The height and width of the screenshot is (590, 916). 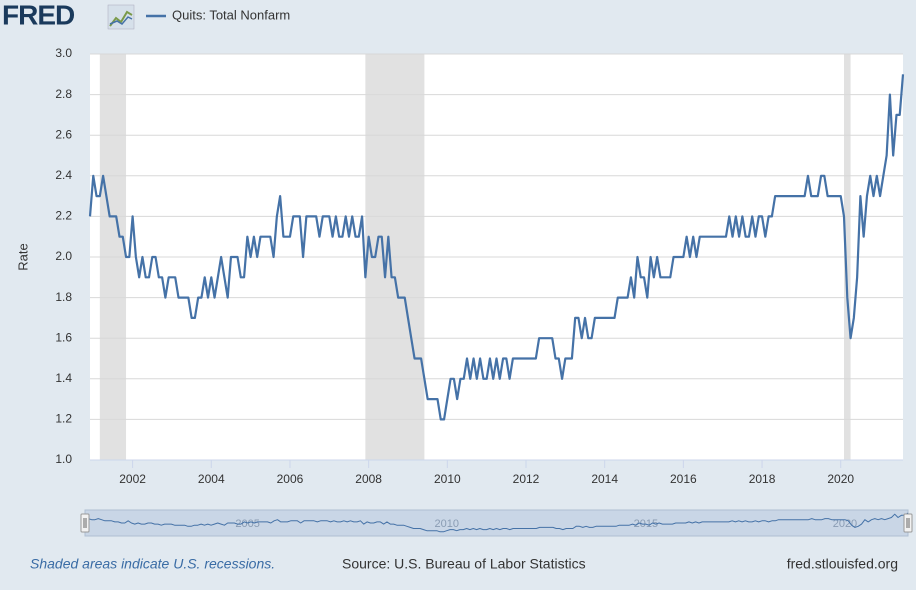 I want to click on site-link: fred.stlouisfed.org, so click(x=842, y=564).